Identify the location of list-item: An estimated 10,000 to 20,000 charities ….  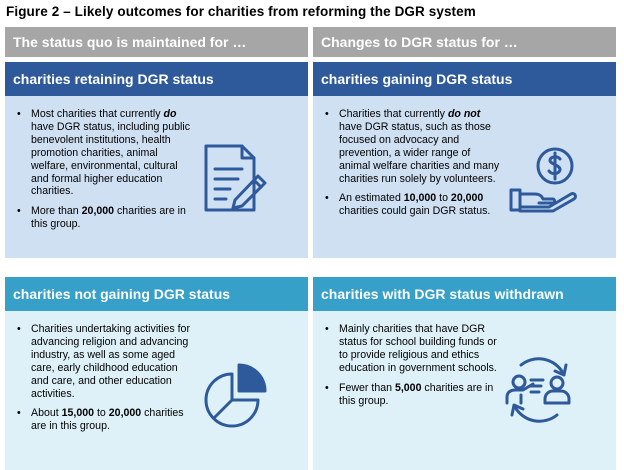
(413, 205).